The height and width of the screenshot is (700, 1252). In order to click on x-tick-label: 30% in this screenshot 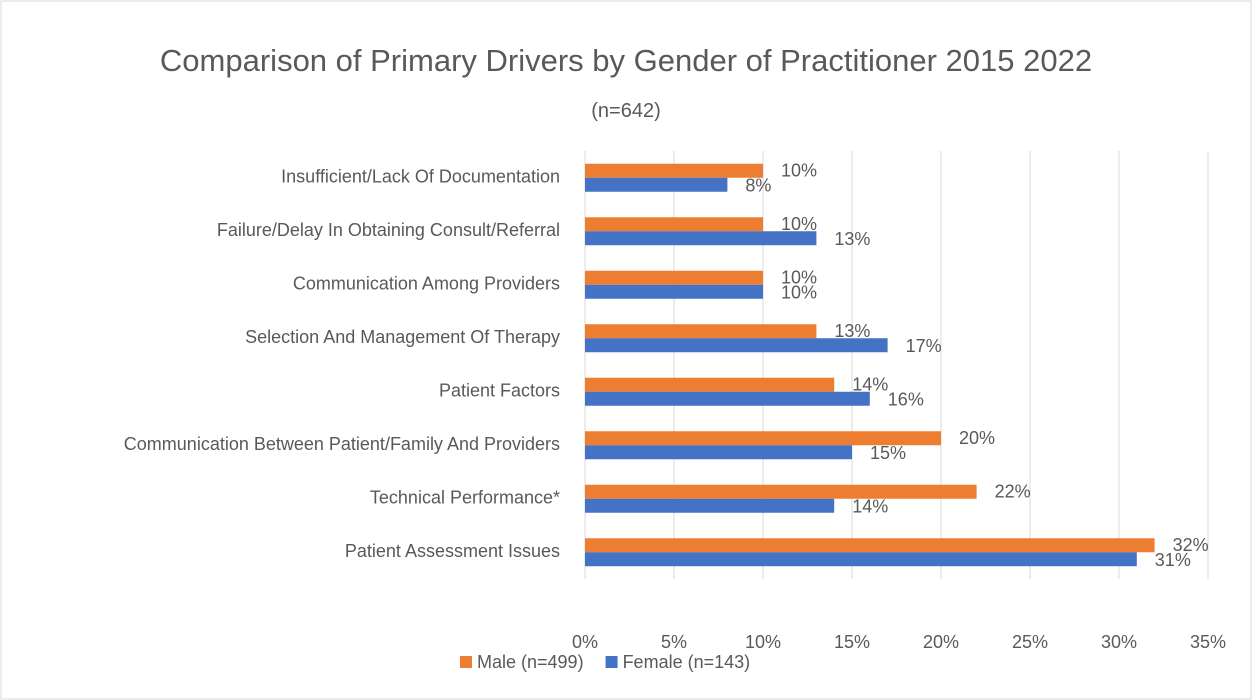, I will do `click(1119, 642)`.